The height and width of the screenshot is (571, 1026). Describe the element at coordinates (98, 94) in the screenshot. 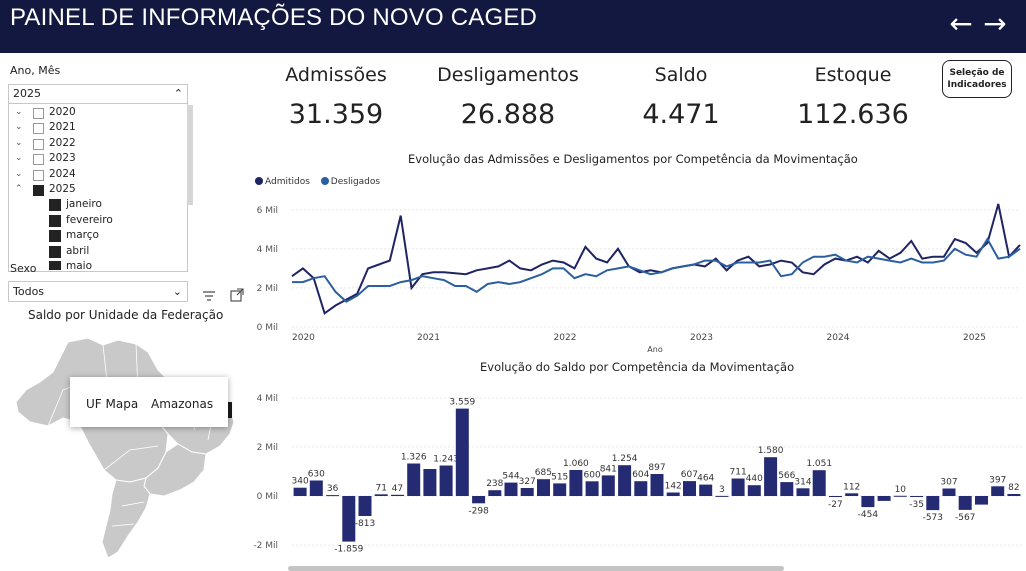

I see `period-slicer-header: 2025 ⌃` at that location.